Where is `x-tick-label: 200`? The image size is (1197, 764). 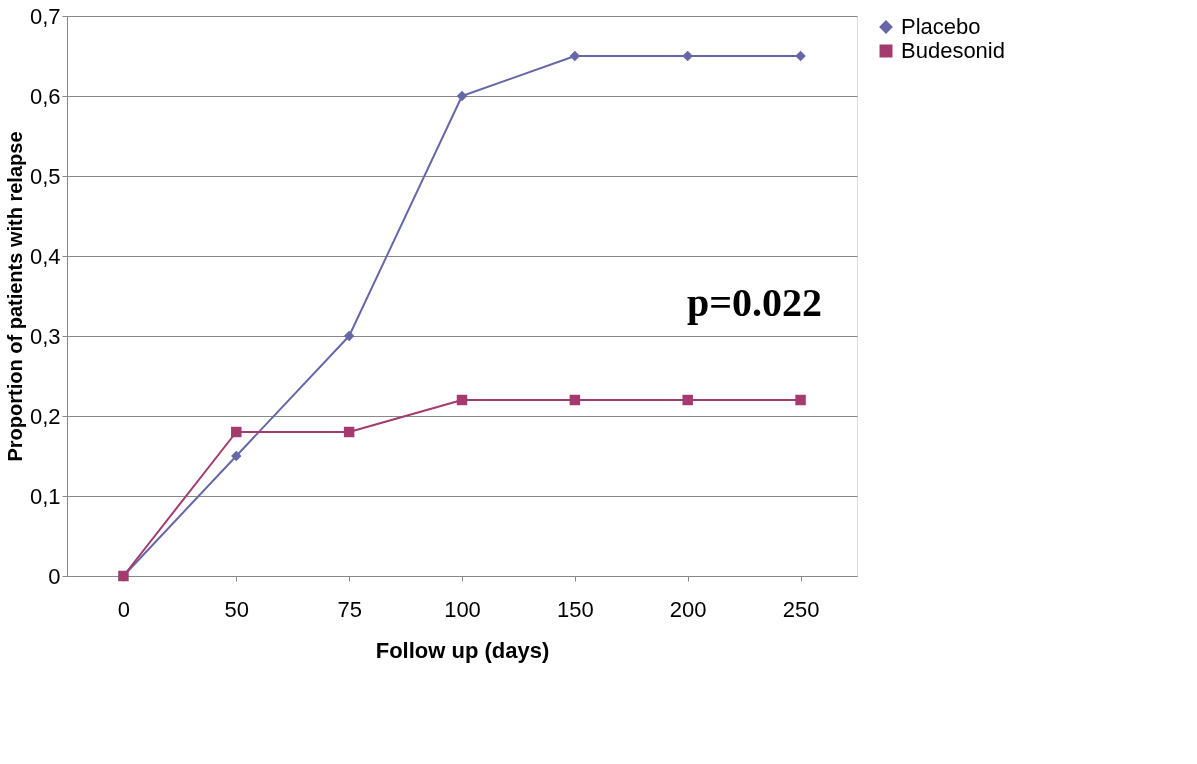 x-tick-label: 200 is located at coordinates (688, 609).